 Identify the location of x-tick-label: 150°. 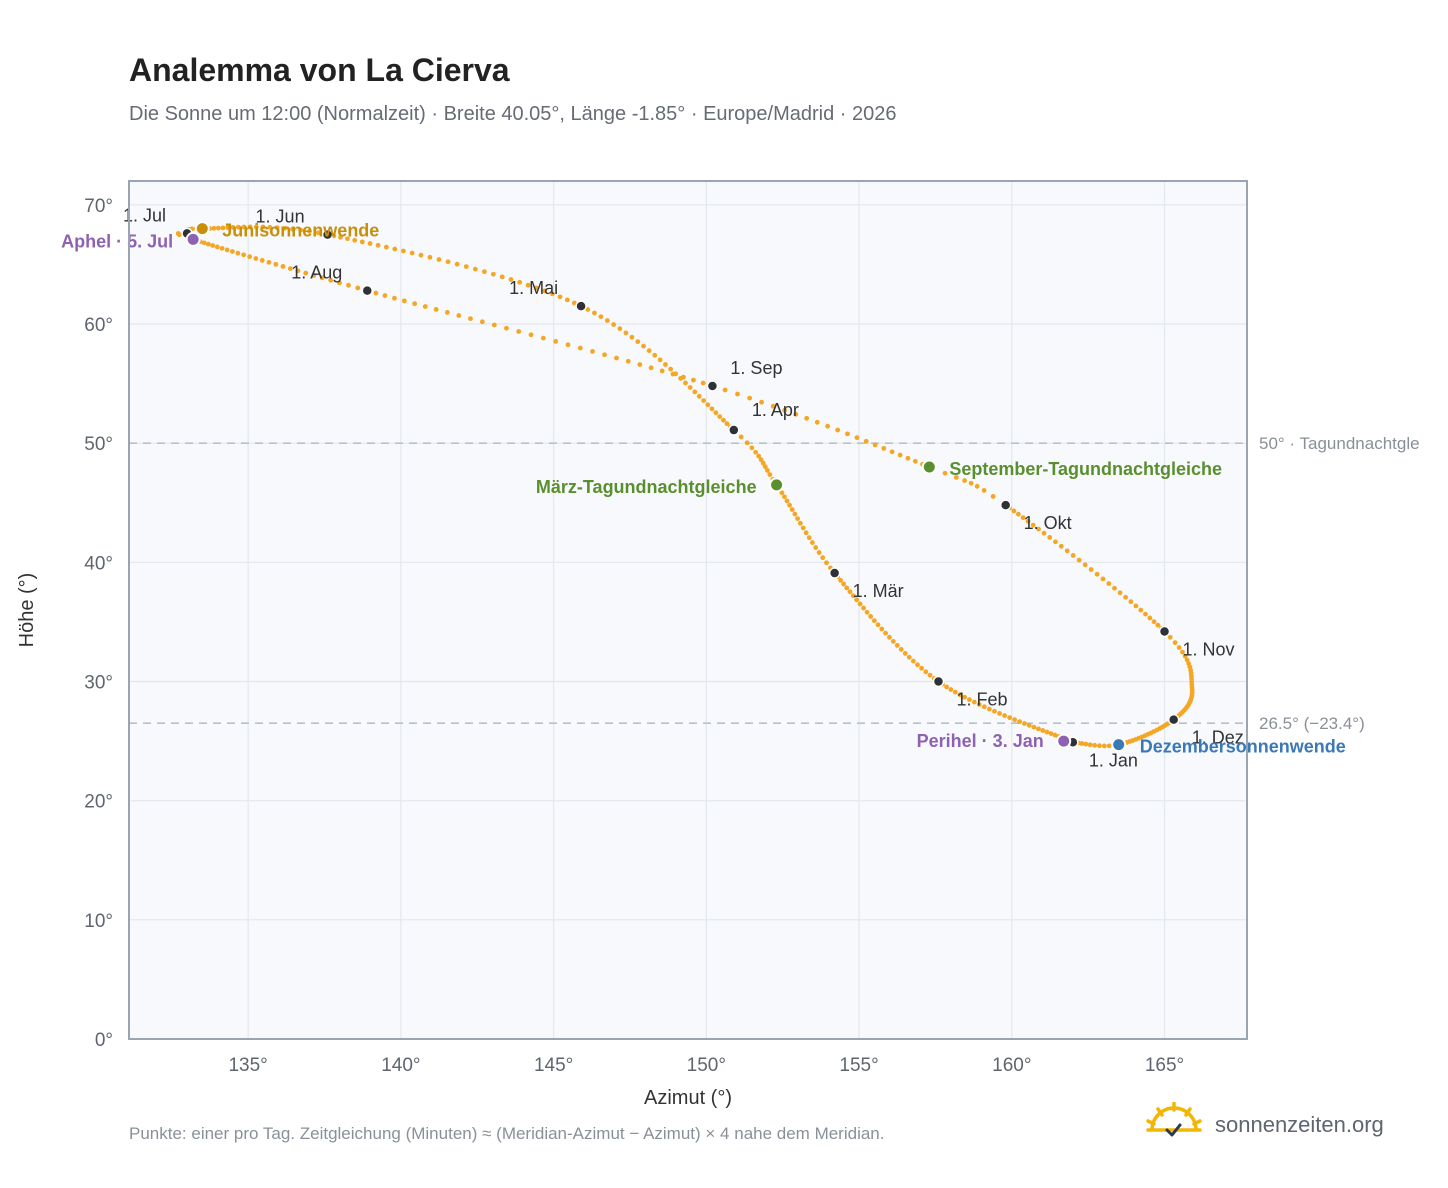
(706, 1065).